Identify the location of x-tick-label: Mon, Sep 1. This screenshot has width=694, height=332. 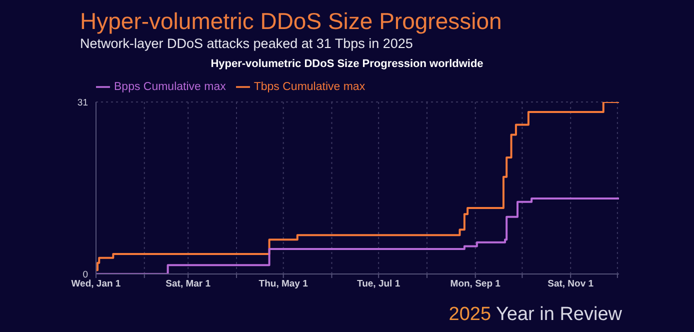
(476, 284).